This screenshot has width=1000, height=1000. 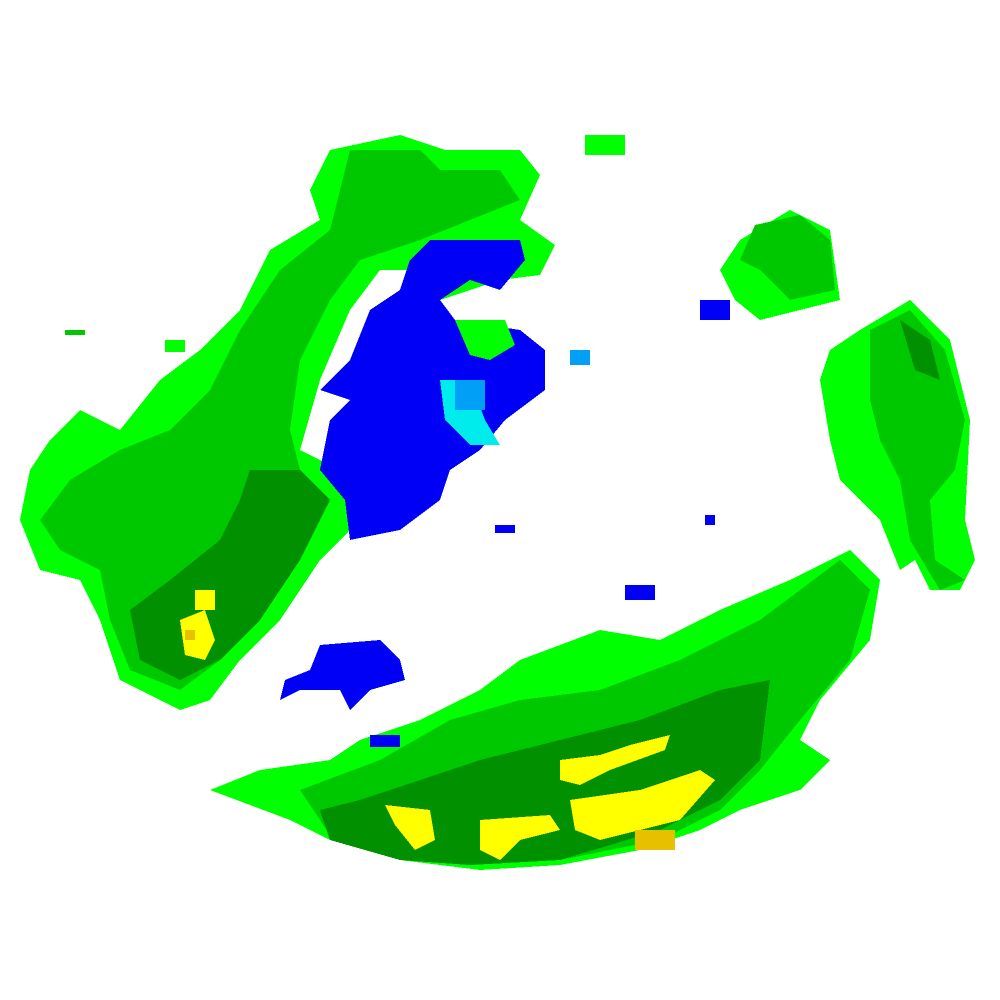 What do you see at coordinates (920, 350) in the screenshot?
I see `echo-east-dark` at bounding box center [920, 350].